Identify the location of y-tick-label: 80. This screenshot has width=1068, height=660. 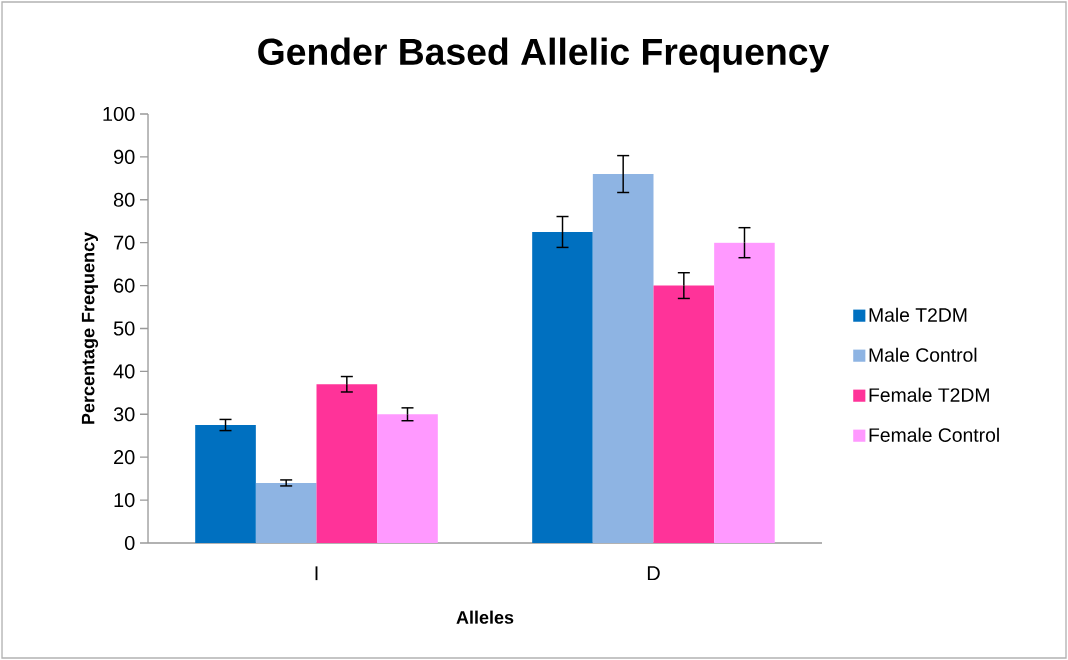
(124, 199).